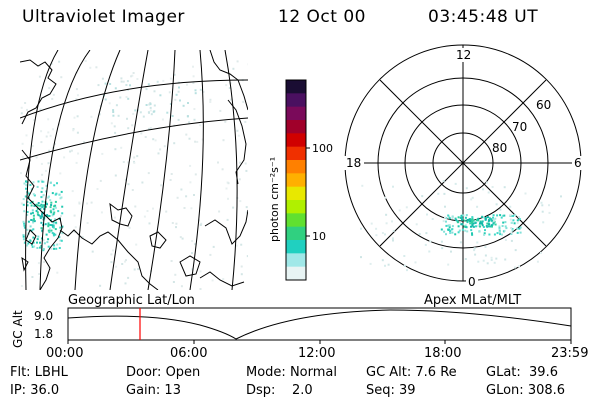  I want to click on status-glon: GLon: 308.6, so click(526, 390).